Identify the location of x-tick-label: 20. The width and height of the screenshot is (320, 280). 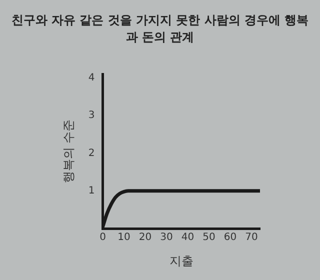
(145, 238).